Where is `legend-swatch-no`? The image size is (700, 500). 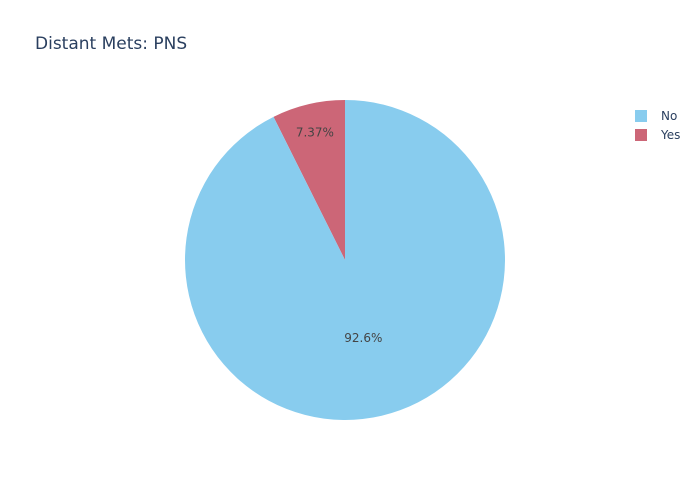
legend-swatch-no is located at coordinates (641, 115).